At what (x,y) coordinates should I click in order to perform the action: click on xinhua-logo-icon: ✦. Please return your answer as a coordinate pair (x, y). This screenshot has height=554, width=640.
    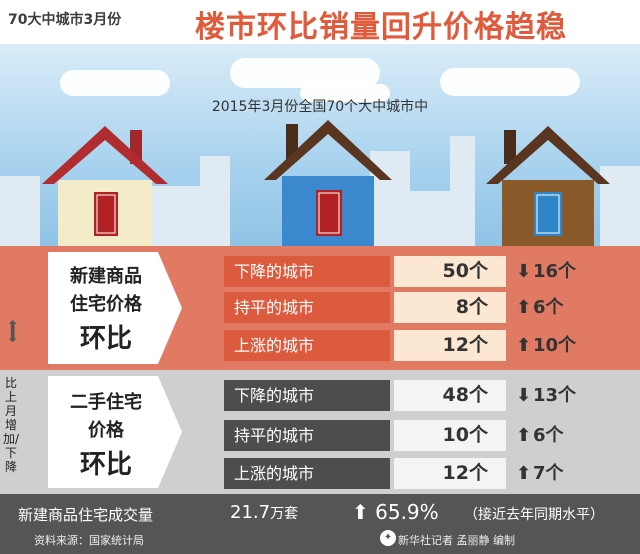
    Looking at the image, I should click on (388, 538).